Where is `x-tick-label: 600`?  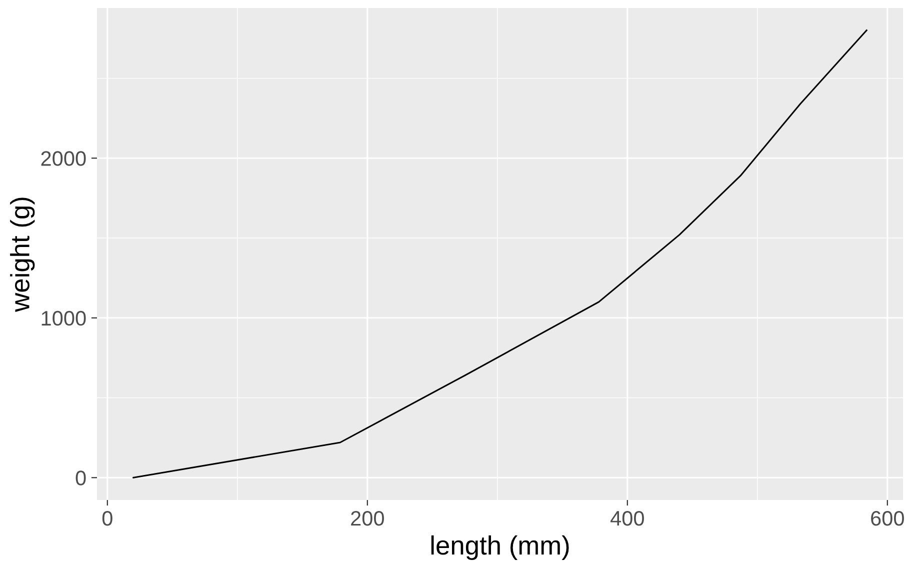
x-tick-label: 600 is located at coordinates (887, 518).